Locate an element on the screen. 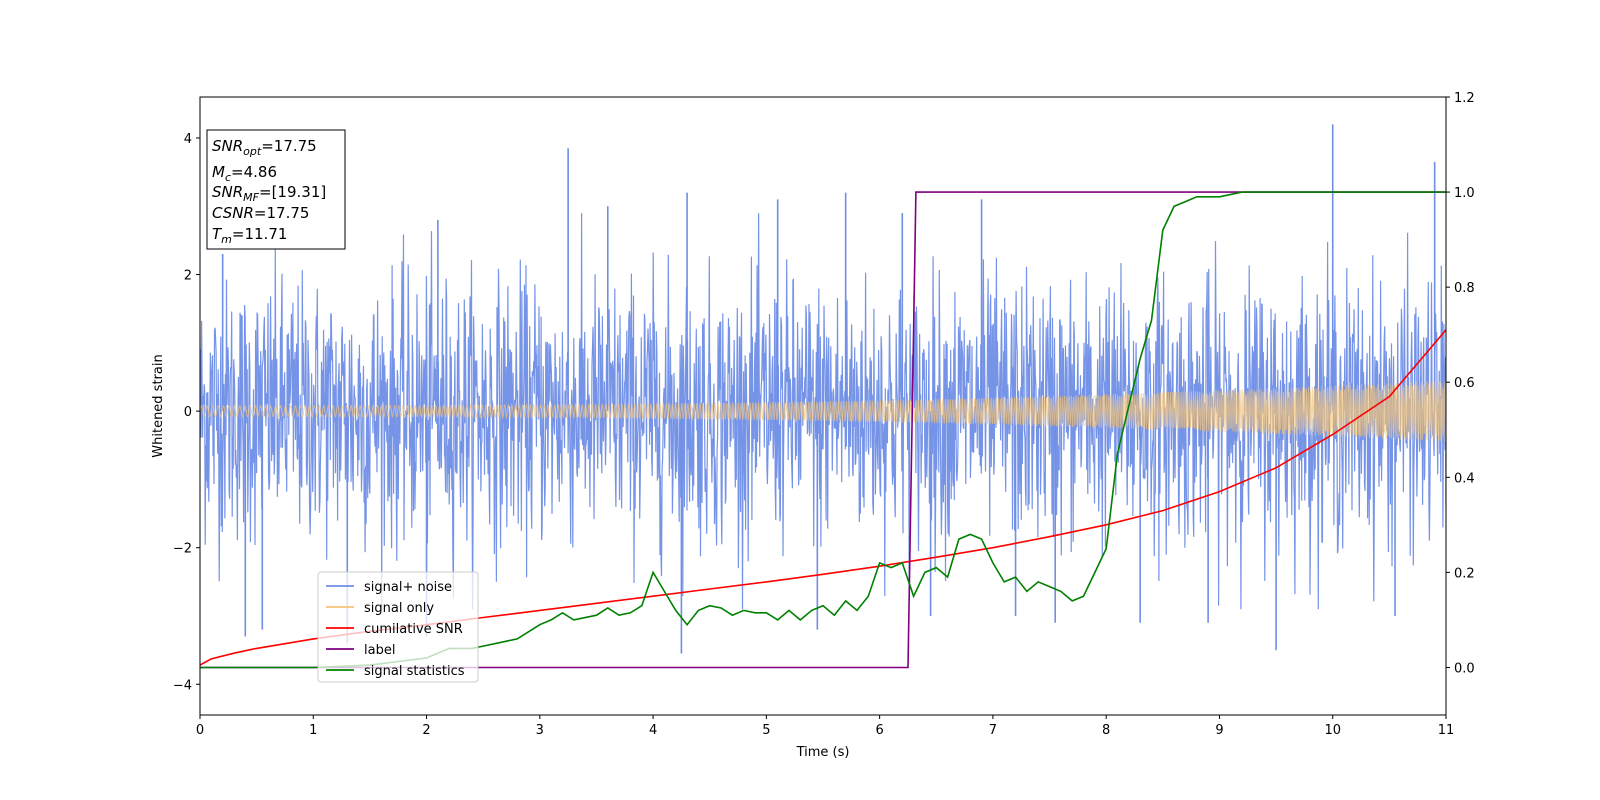 The width and height of the screenshot is (1600, 800). x-axis-label: Time (s) is located at coordinates (823, 752).